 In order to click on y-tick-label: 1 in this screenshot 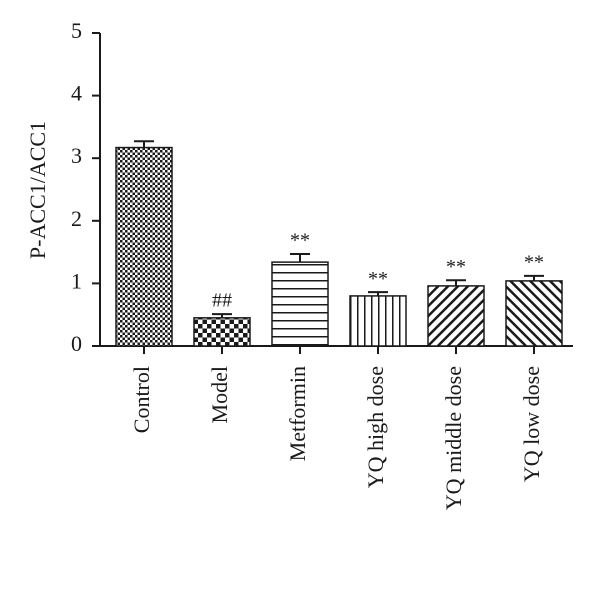, I will do `click(76, 280)`.